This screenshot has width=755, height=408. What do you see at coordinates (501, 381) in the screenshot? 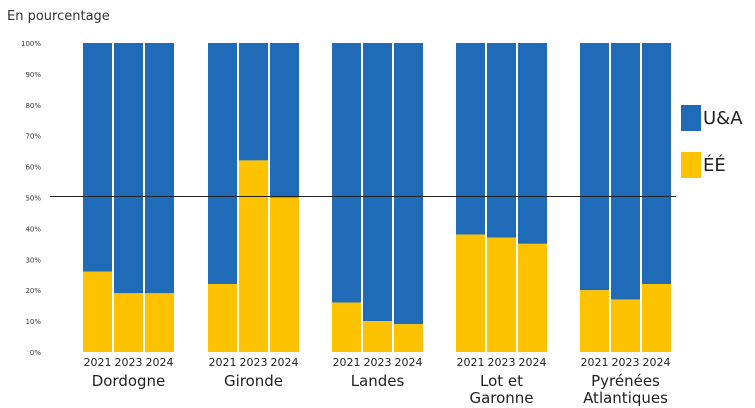
I see `group-label: Lot et` at bounding box center [501, 381].